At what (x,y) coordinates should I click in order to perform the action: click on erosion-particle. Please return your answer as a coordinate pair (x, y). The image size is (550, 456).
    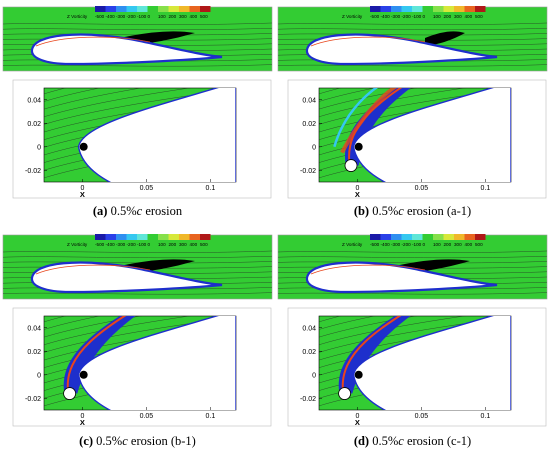
    Looking at the image, I should click on (344, 393).